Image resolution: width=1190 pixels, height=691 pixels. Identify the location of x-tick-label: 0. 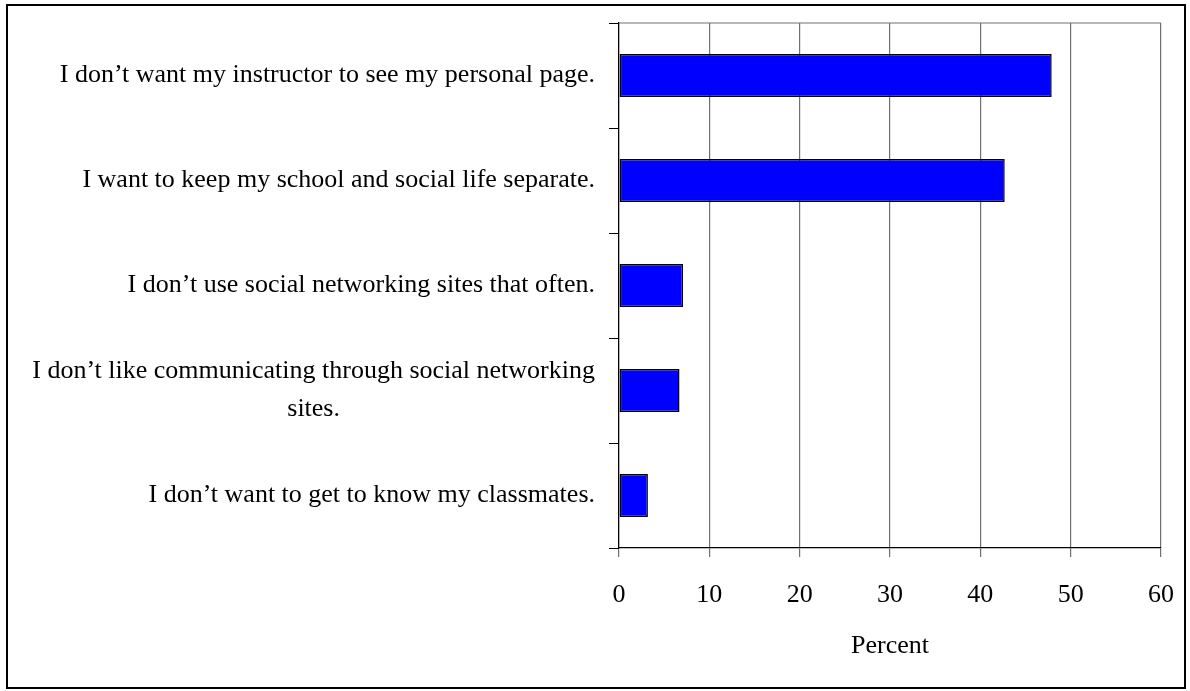
(619, 594).